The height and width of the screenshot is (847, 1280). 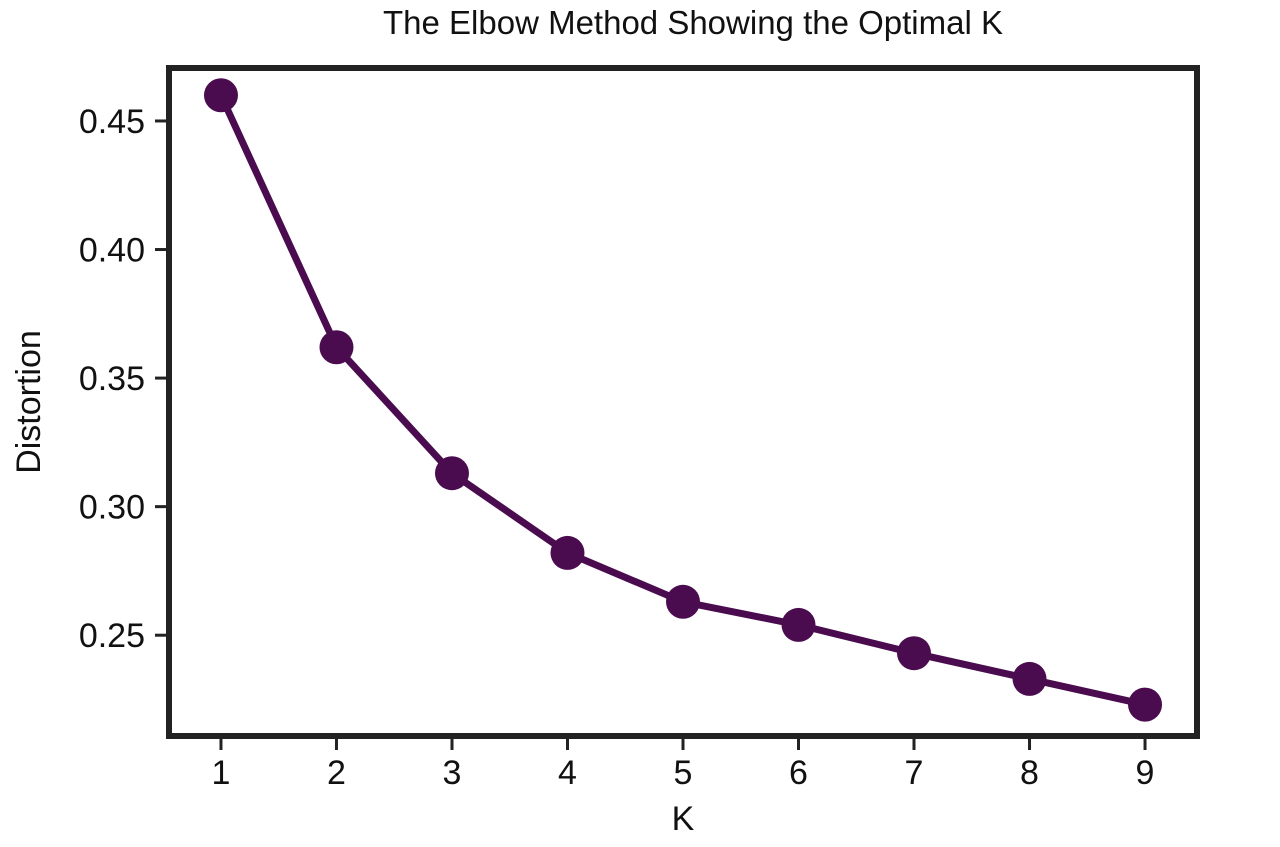 I want to click on x-axis-ticks: 1 2 3 4 5 6 7 8 9, so click(x=683, y=764).